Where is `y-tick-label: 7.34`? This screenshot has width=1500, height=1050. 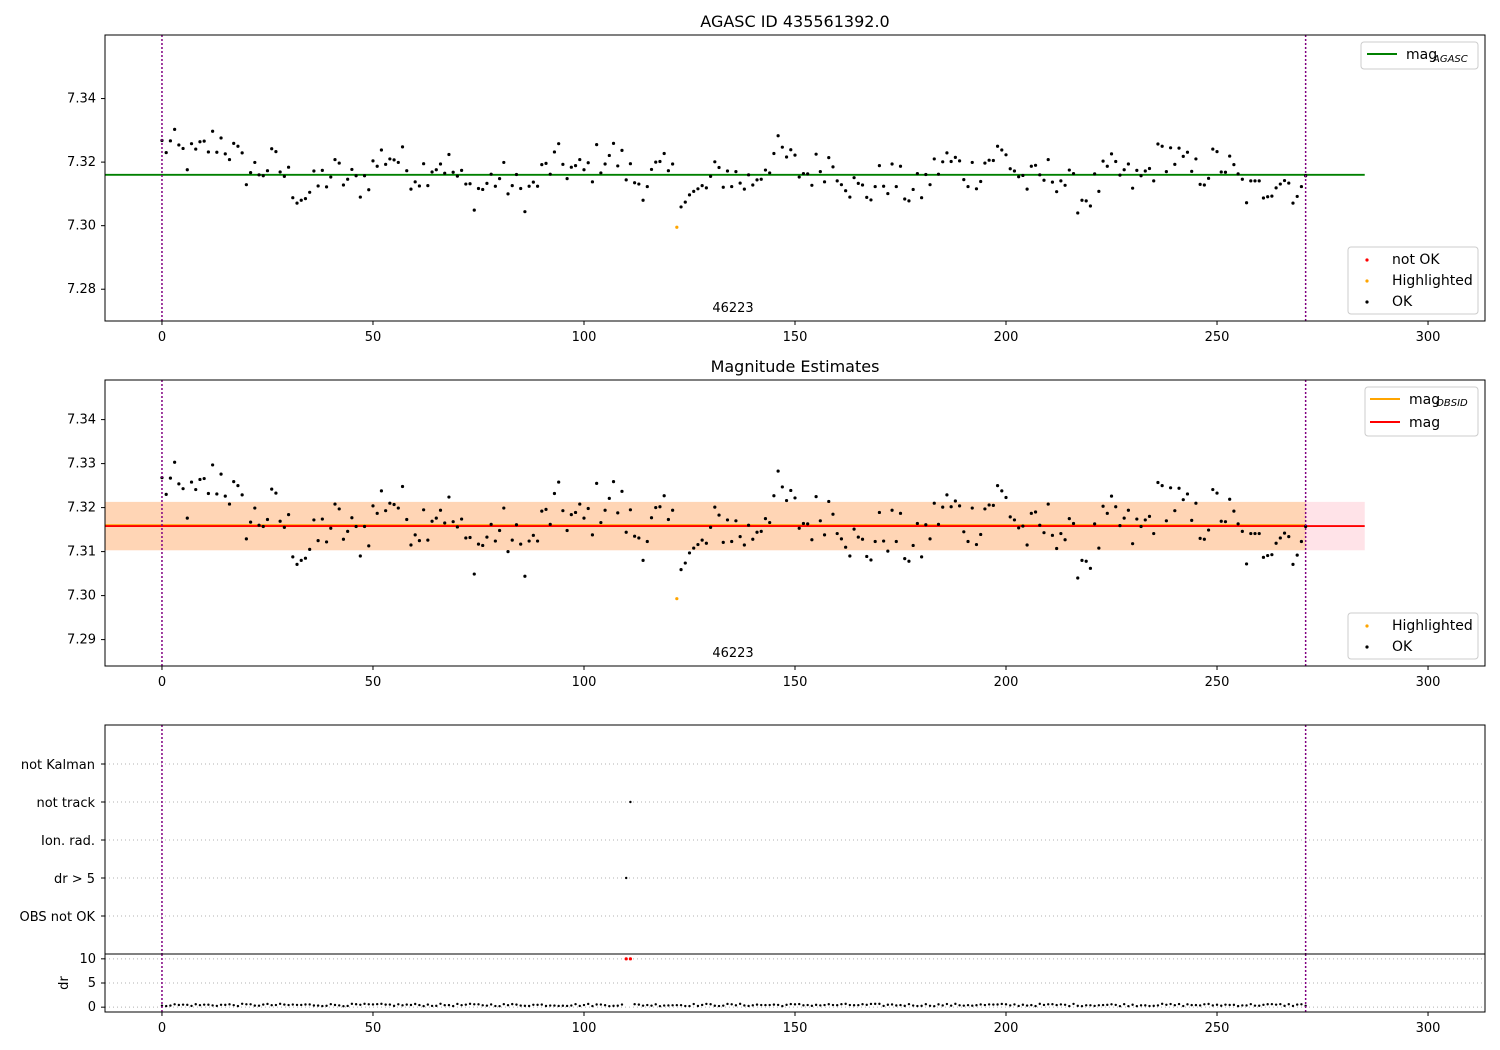 y-tick-label: 7.34 is located at coordinates (81, 420).